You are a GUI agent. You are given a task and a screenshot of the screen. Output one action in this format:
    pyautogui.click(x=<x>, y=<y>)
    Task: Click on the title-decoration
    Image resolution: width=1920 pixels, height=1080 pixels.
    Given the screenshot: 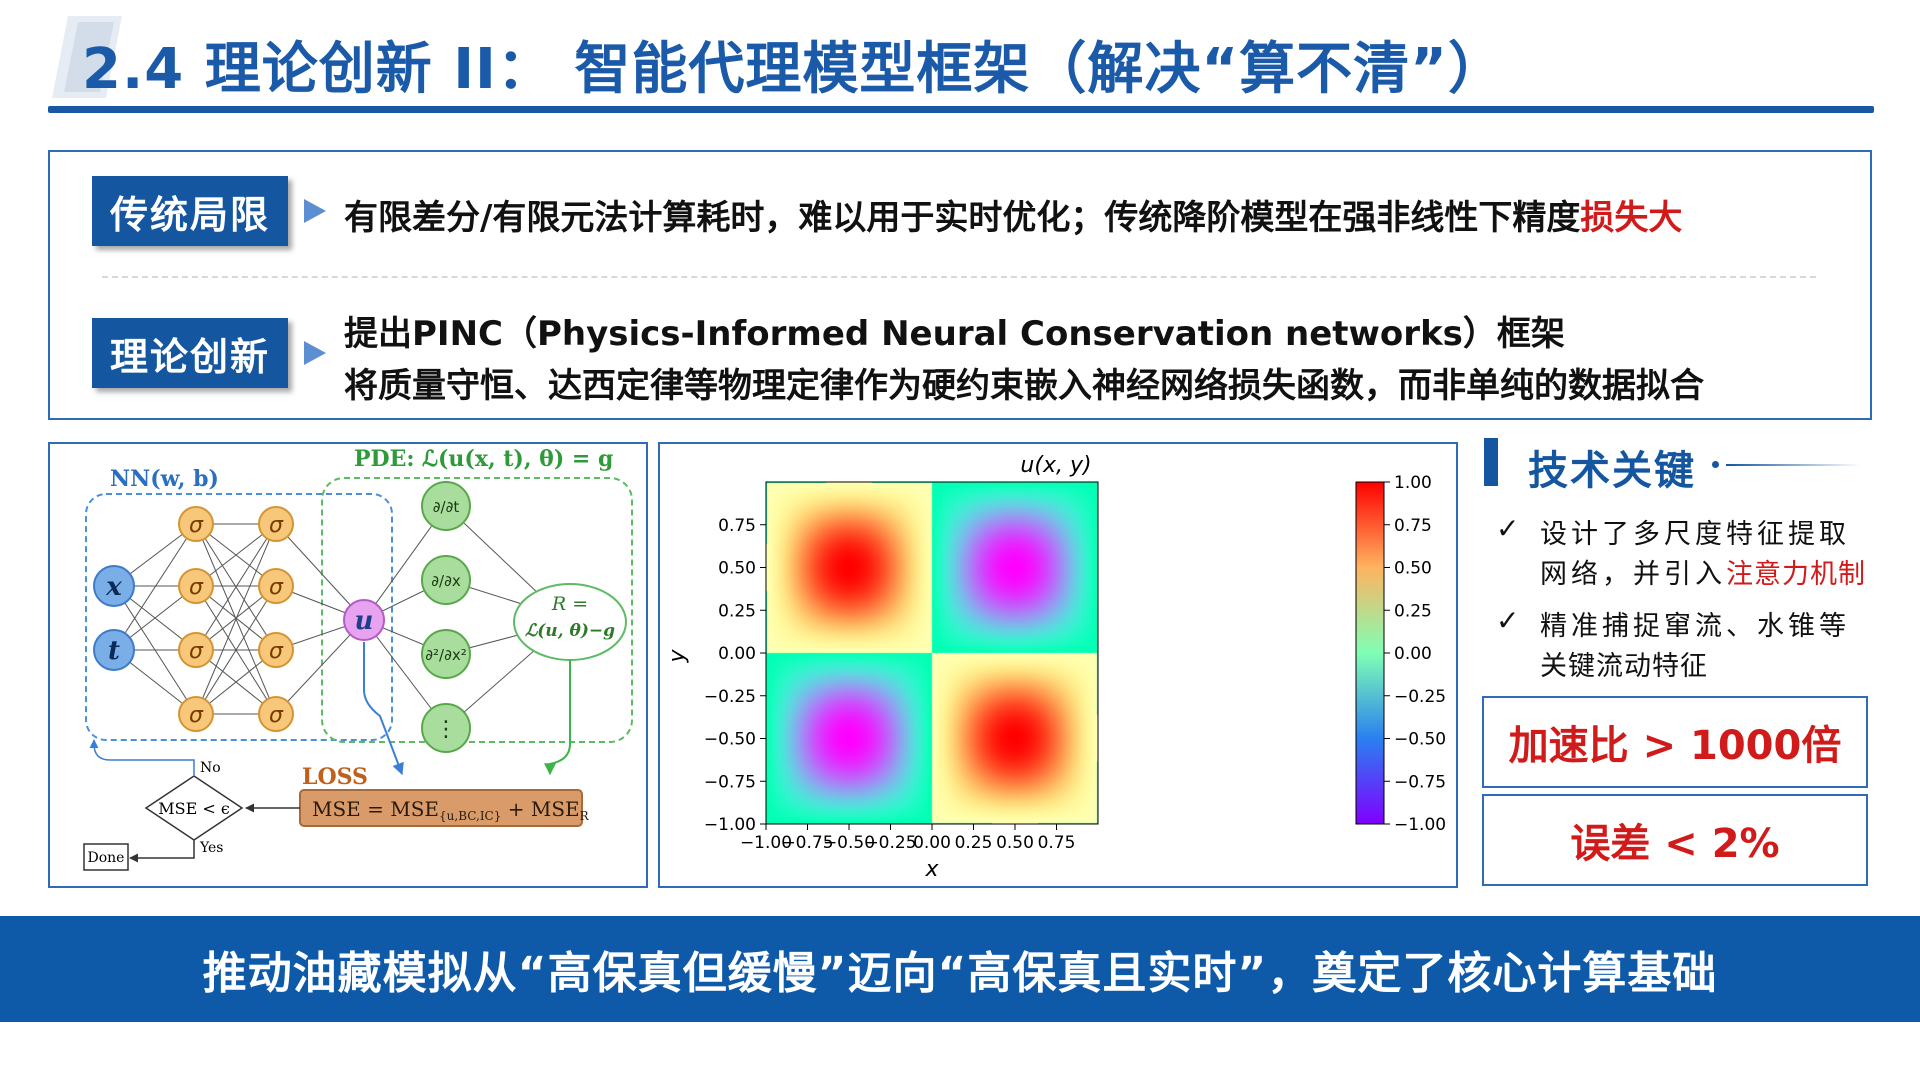 What is the action you would take?
    pyautogui.click(x=87, y=57)
    